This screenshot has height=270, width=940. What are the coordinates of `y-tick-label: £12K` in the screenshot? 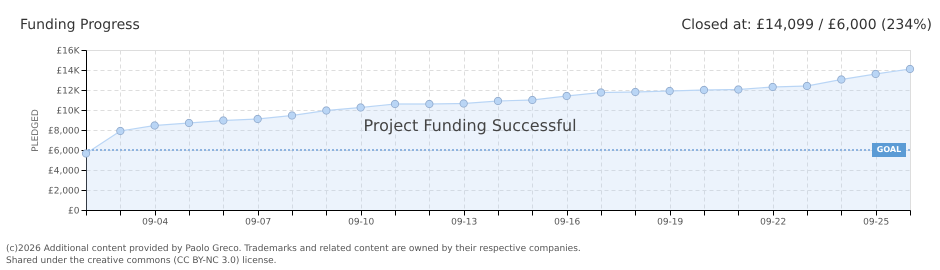 It's located at (68, 91).